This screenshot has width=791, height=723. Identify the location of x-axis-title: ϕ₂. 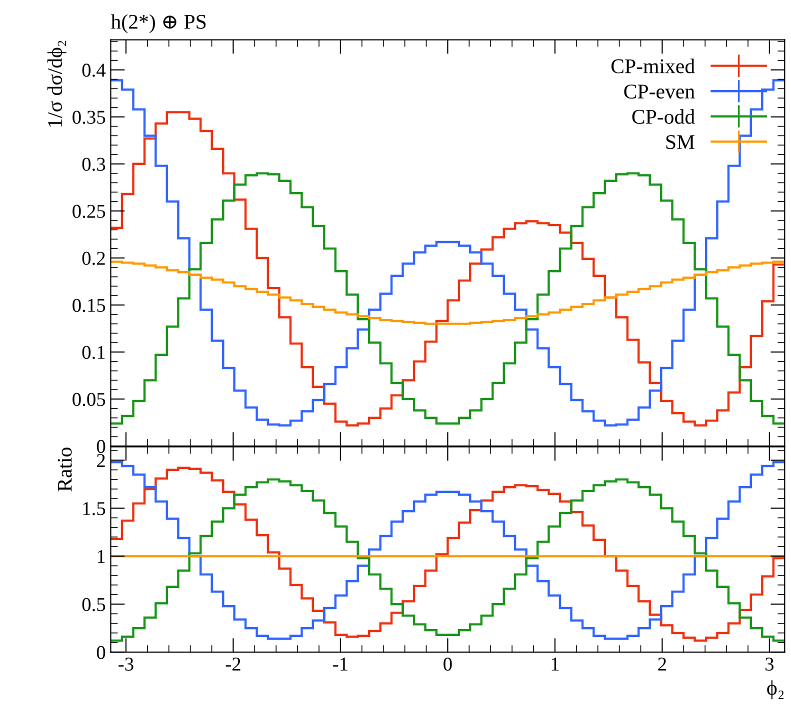
(775, 690).